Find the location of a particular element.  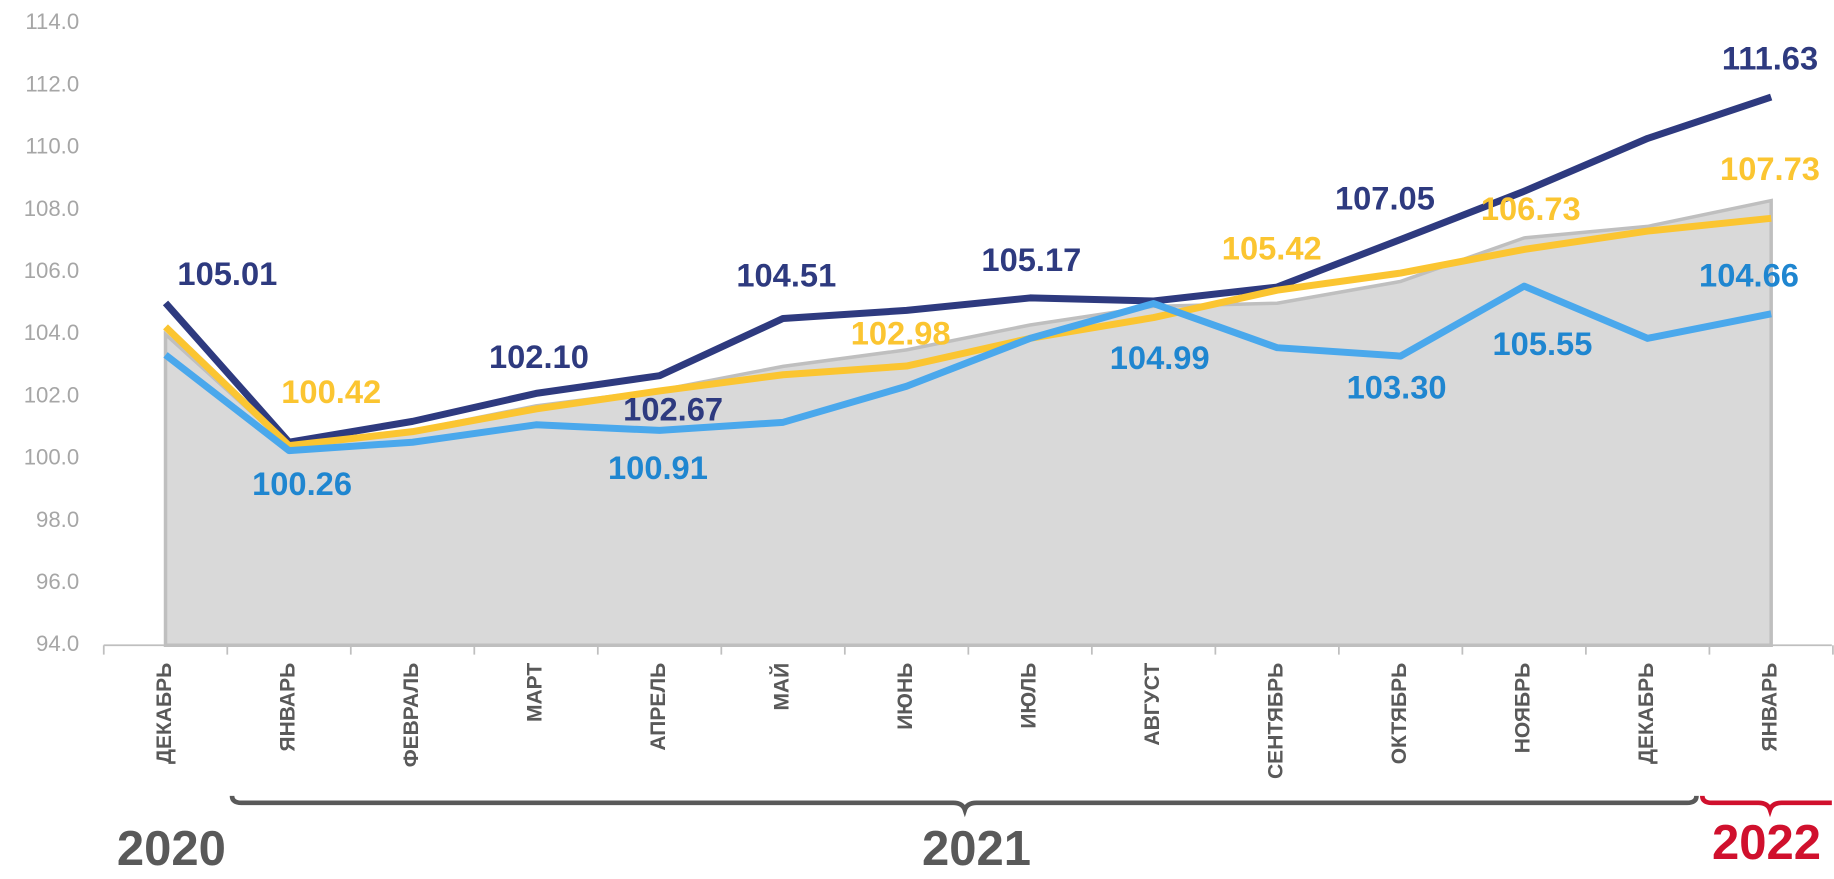

data-label: 105.17 is located at coordinates (1031, 259).